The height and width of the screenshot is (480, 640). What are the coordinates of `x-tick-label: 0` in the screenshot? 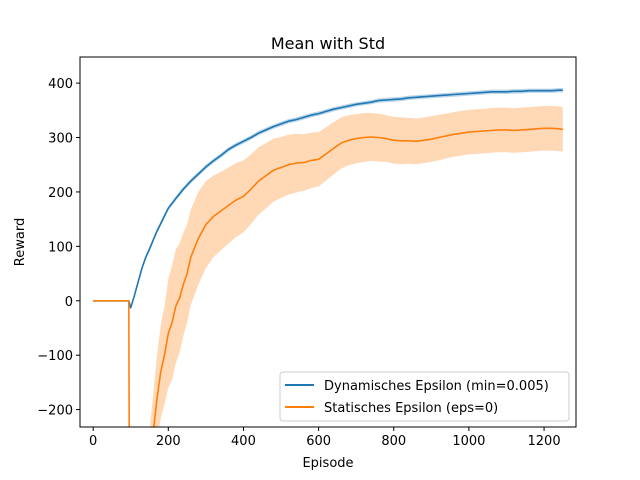 It's located at (93, 441).